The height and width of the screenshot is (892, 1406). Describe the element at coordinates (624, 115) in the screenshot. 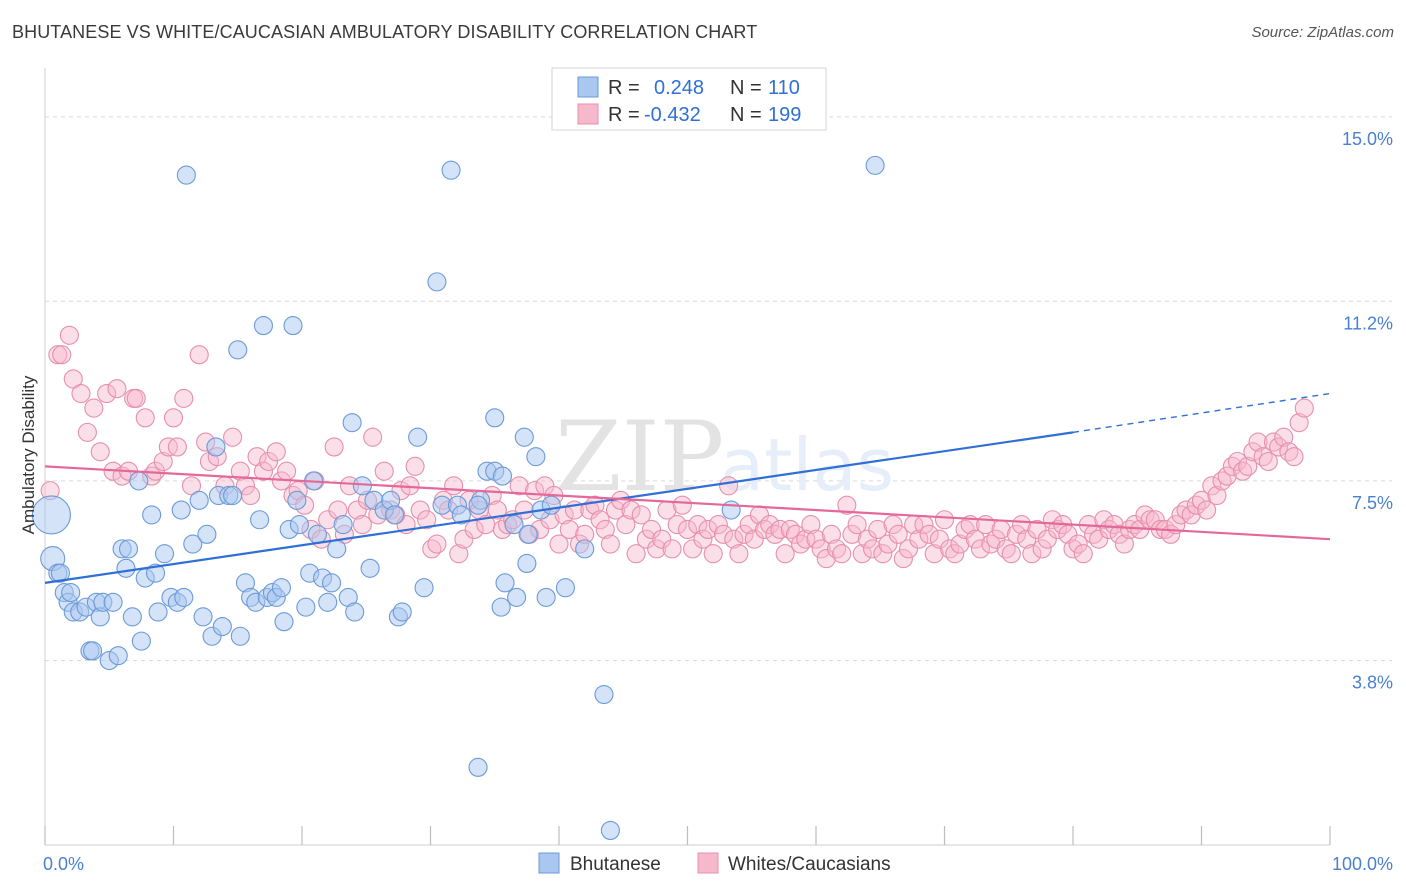

I see `legend-r-label-2: R =` at that location.